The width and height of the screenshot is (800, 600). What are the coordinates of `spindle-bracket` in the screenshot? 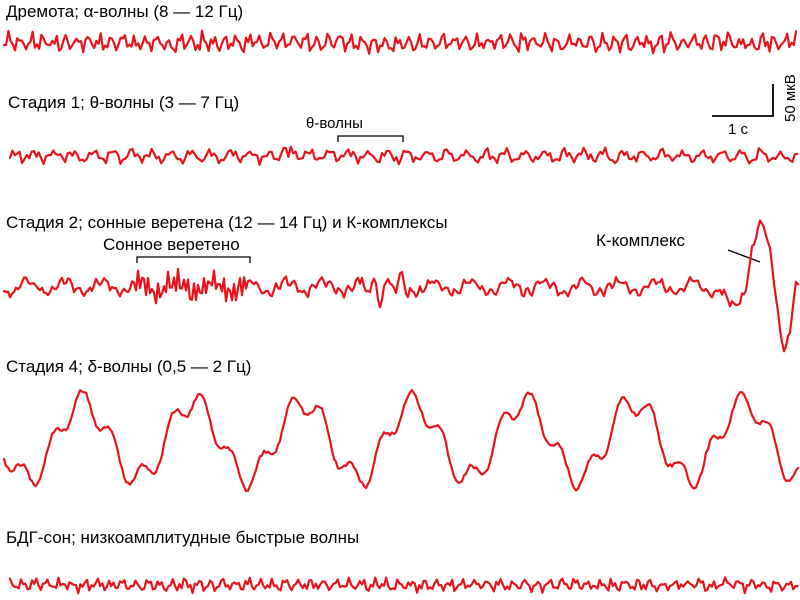 It's located at (193, 259).